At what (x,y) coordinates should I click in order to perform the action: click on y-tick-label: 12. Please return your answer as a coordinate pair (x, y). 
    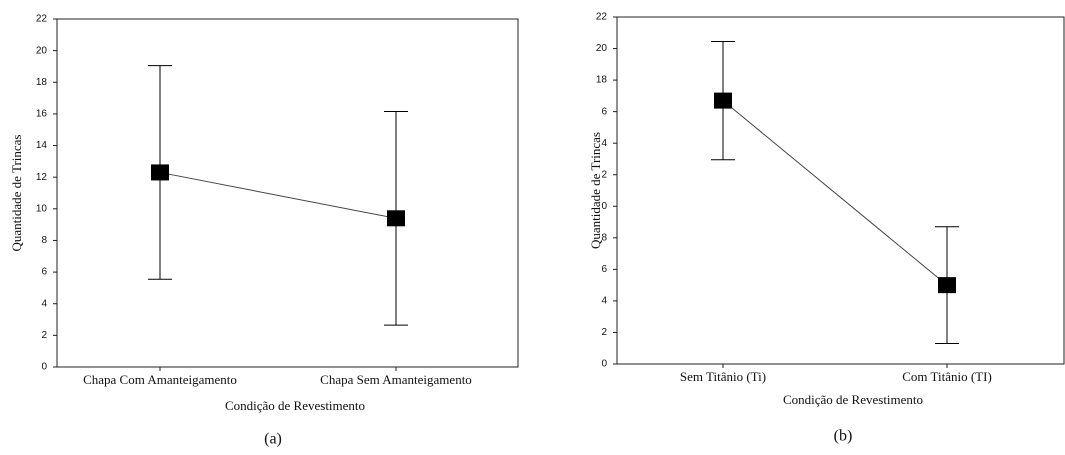
    Looking at the image, I should click on (42, 177).